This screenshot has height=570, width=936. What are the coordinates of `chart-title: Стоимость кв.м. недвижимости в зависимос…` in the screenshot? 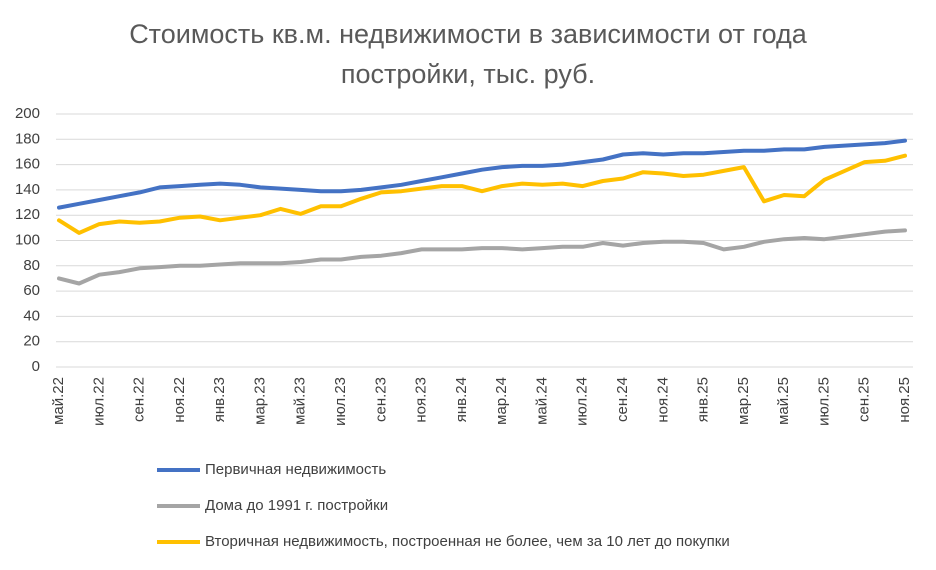 It's located at (468, 54).